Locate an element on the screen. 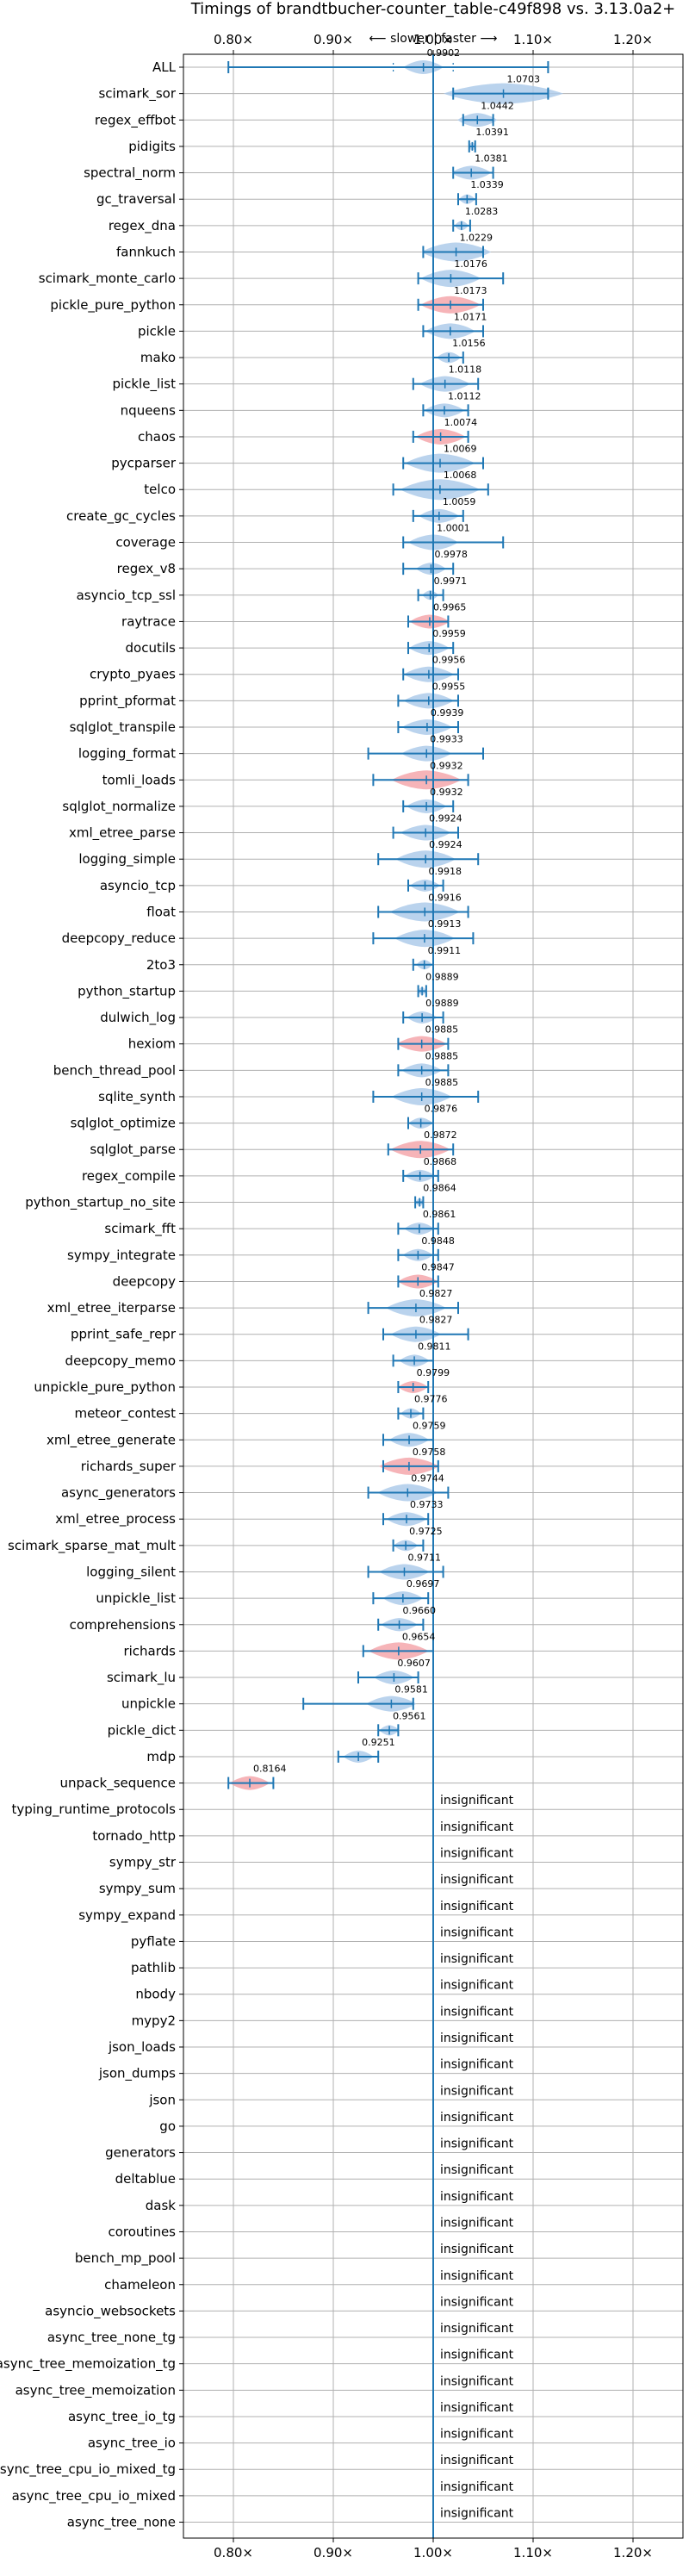 Image resolution: width=689 pixels, height=2576 pixels. value-label: 0.9978 is located at coordinates (451, 554).